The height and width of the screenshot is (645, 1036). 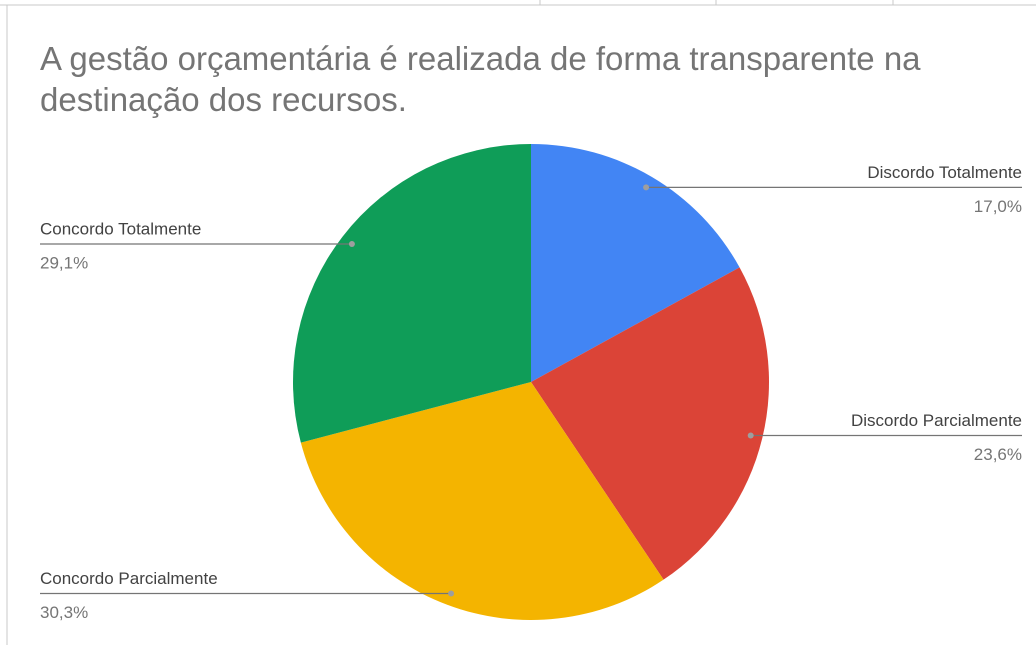 I want to click on slice-value-label: 29,1%, so click(x=64, y=262).